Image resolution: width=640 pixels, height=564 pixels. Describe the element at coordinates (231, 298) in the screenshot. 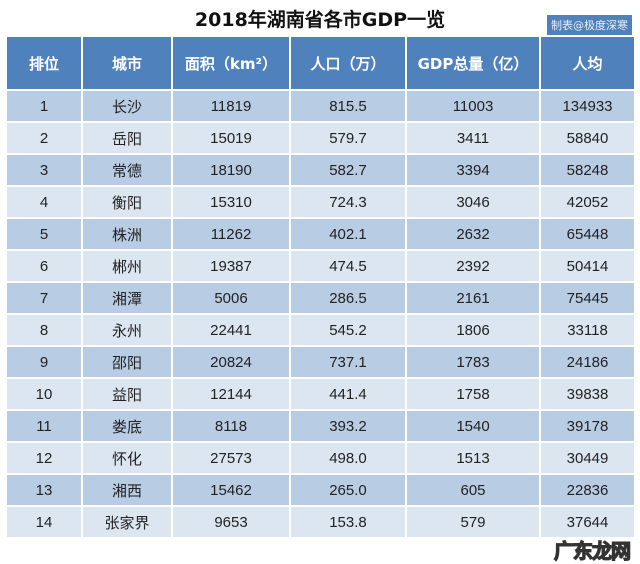

I see `cell-area: 5006` at that location.